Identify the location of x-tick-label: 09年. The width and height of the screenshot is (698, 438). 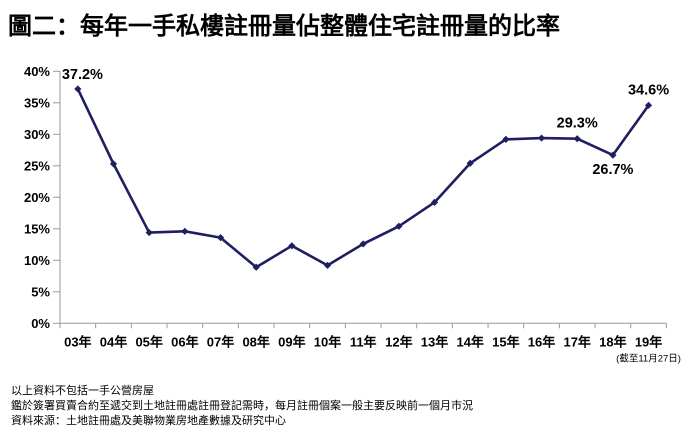
(291, 341).